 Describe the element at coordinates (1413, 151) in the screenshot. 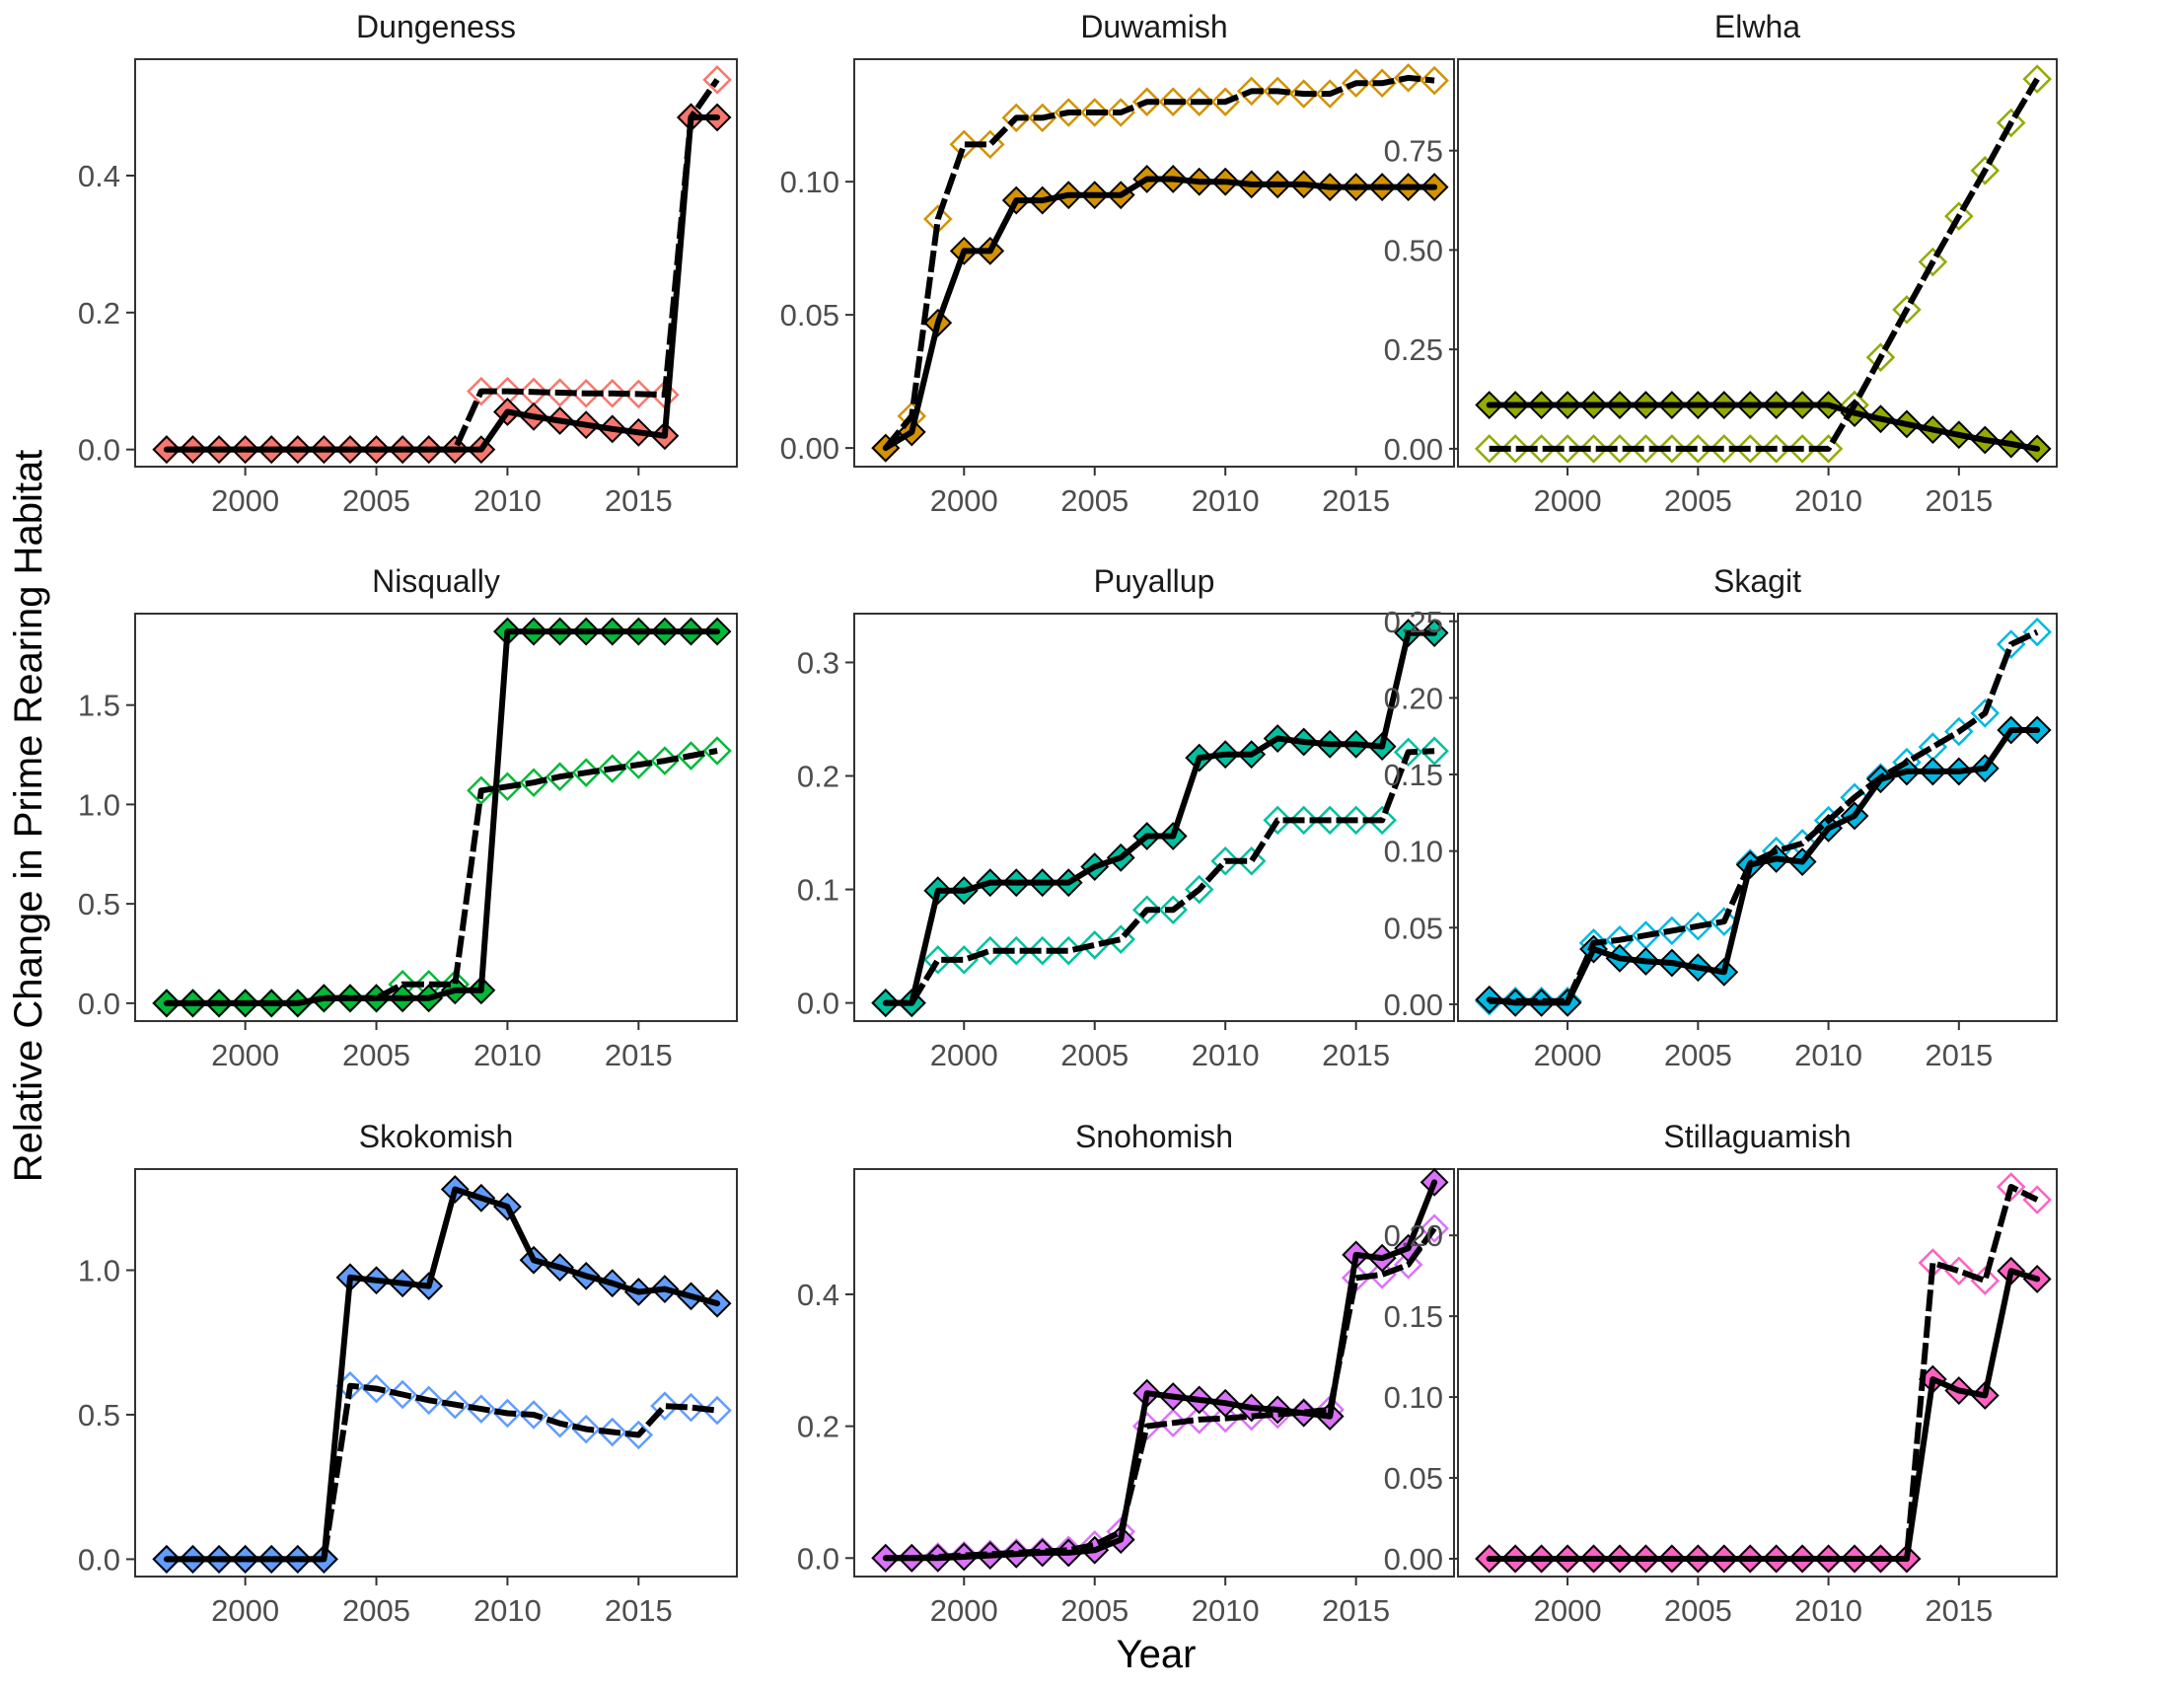

I see `y-tick-label: 0.75` at that location.